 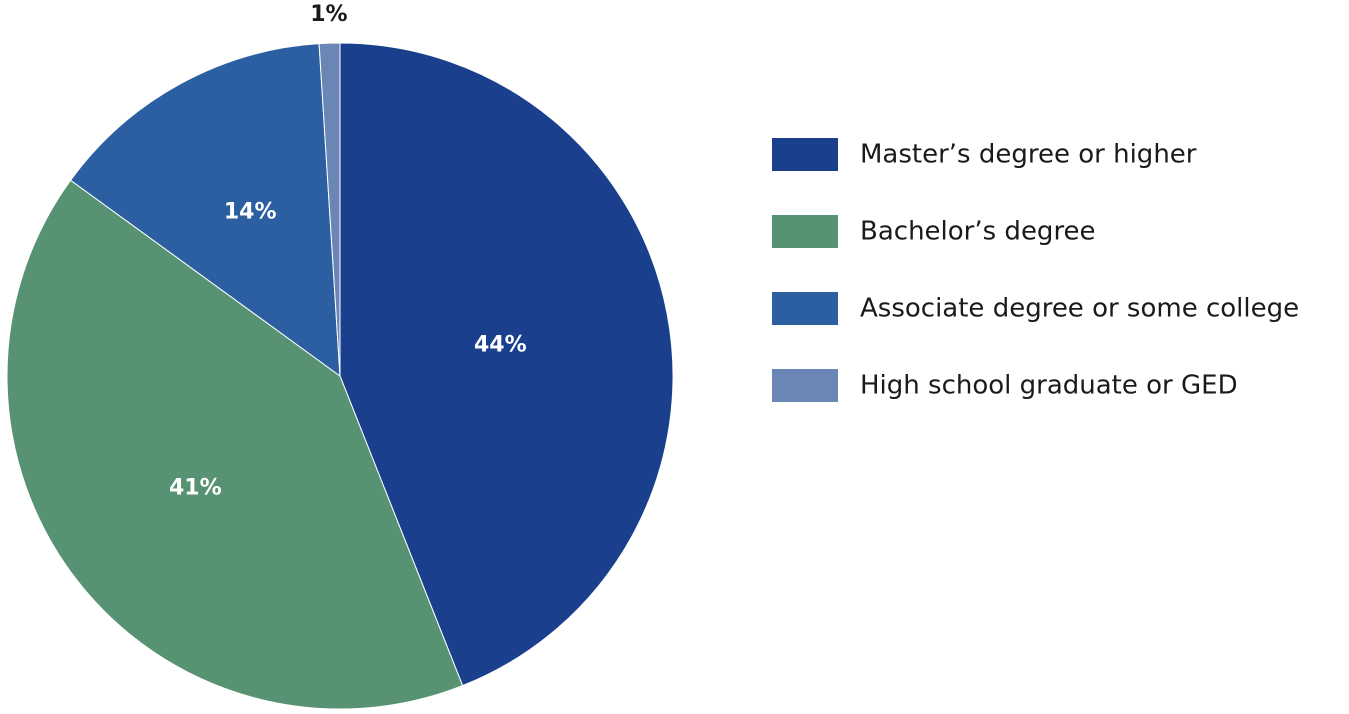 What do you see at coordinates (1049, 386) in the screenshot?
I see `legend-label-high-school-graduate-or-ged: High school graduate or GED` at bounding box center [1049, 386].